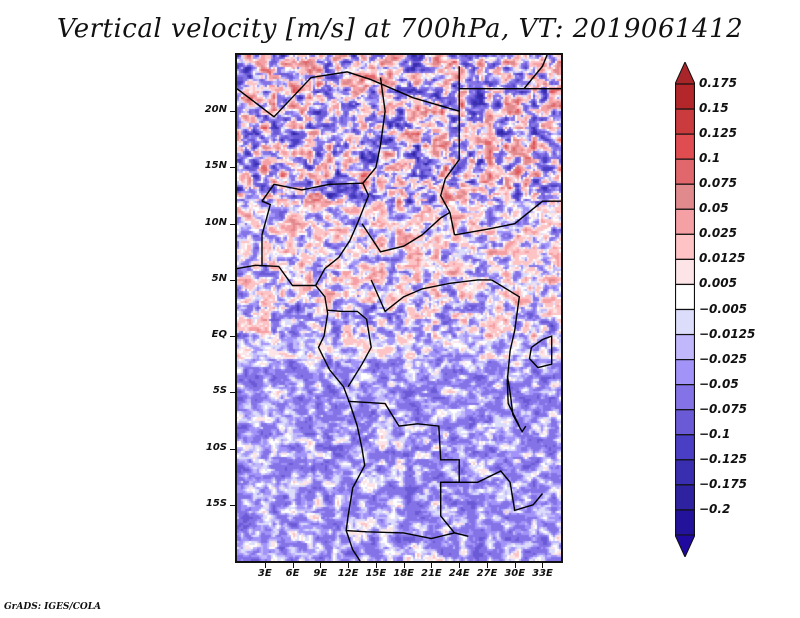  What do you see at coordinates (715, 508) in the screenshot?
I see `colorbar-label: −0.2` at bounding box center [715, 508].